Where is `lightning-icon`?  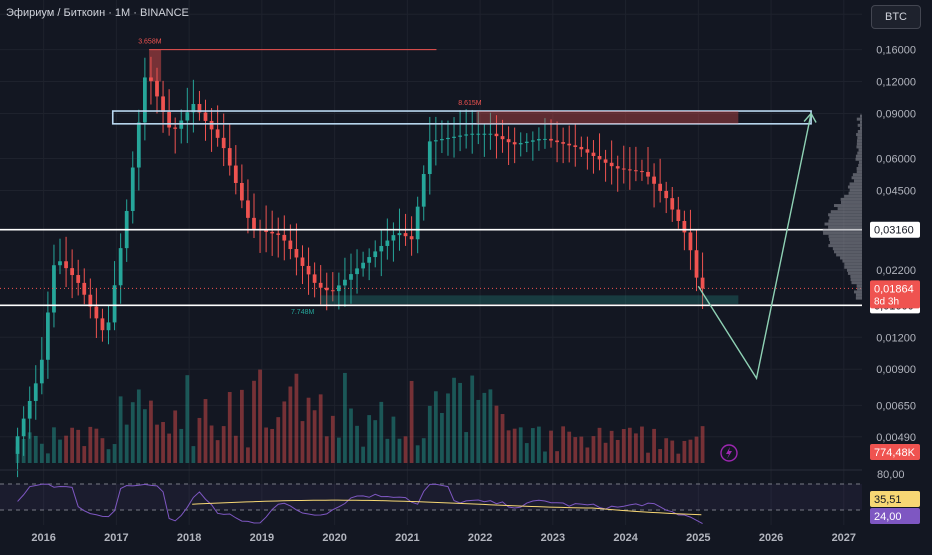 lightning-icon is located at coordinates (729, 453).